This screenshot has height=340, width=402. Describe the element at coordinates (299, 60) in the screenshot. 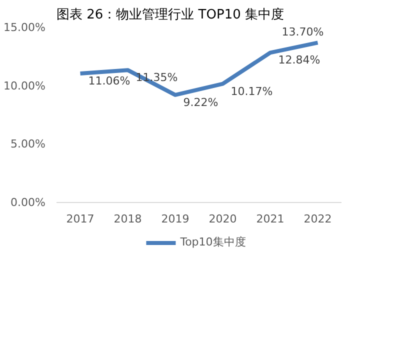

I see `data-label: 12.84%` at that location.